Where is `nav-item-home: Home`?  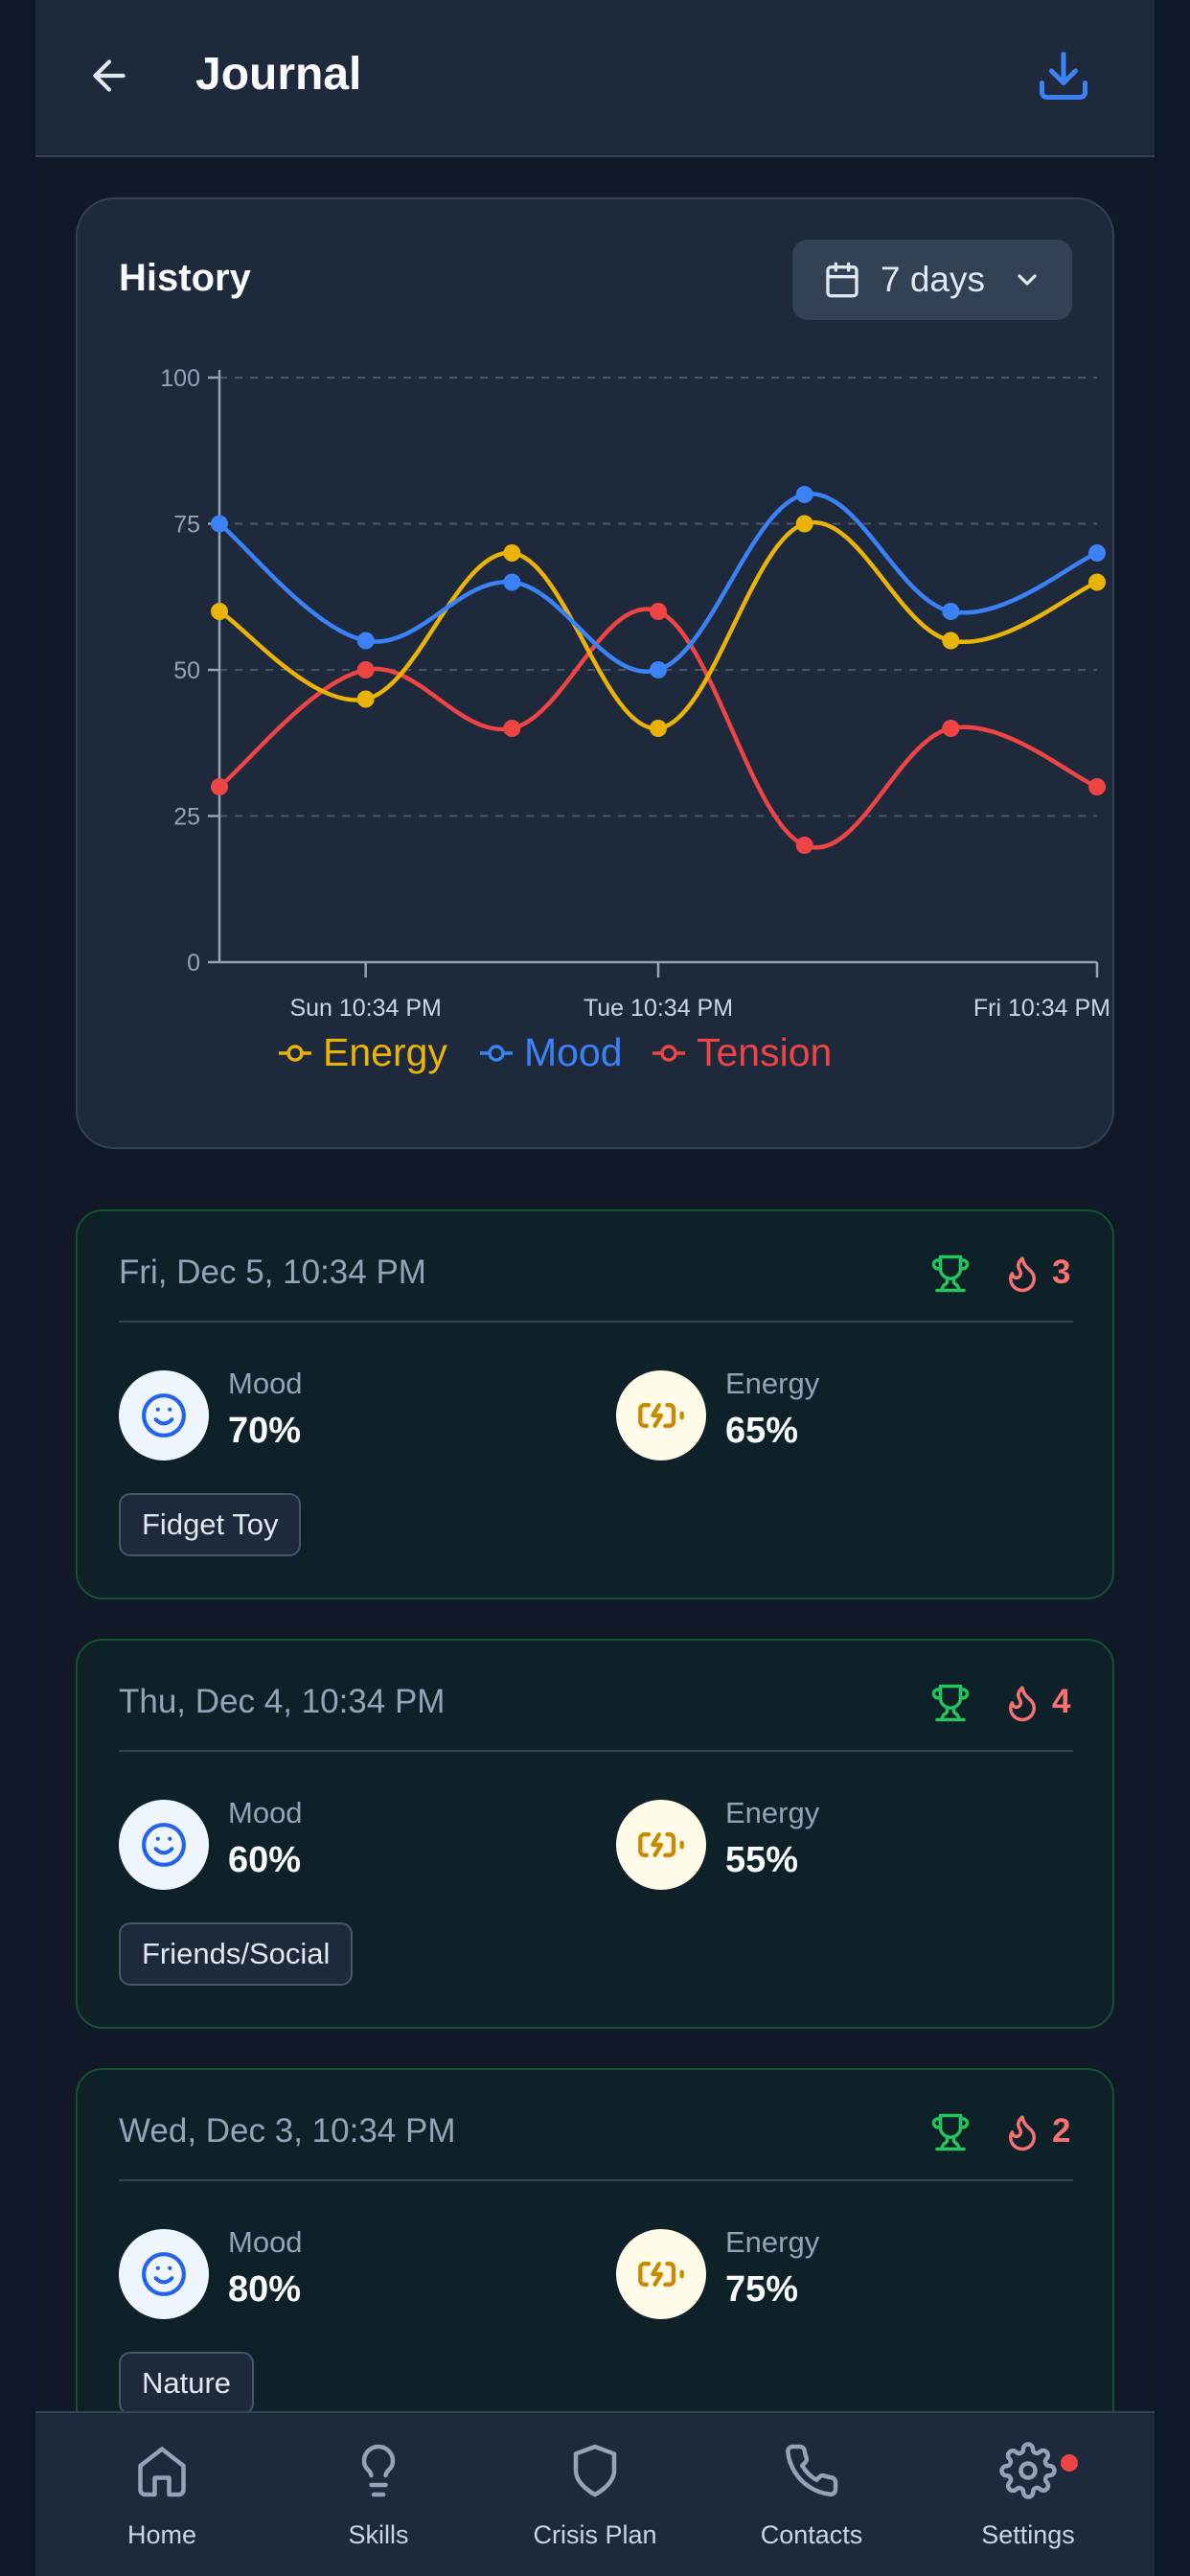
nav-item-home: Home is located at coordinates (162, 2494).